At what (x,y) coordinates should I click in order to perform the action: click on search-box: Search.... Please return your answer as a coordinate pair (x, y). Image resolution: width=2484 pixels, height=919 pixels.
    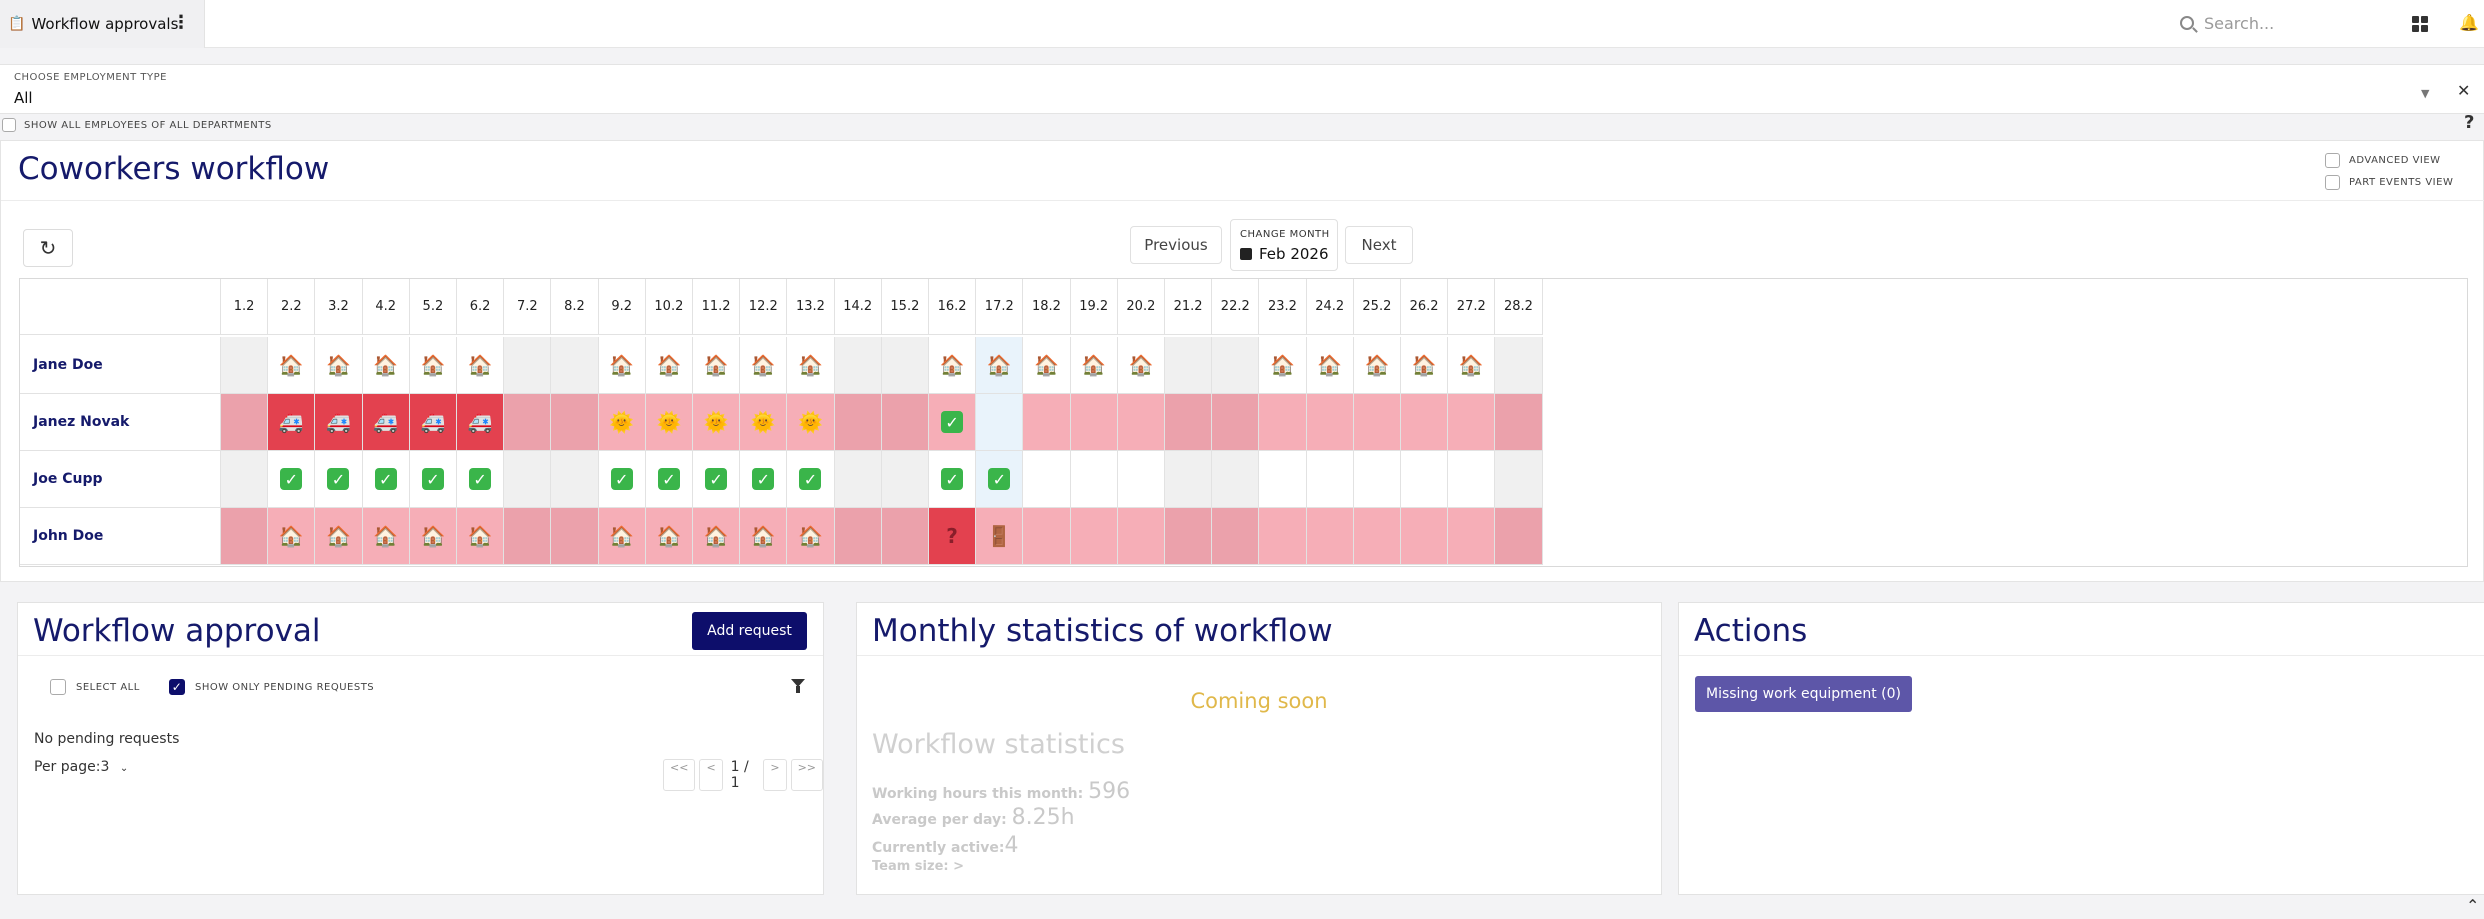
    Looking at the image, I should click on (2290, 23).